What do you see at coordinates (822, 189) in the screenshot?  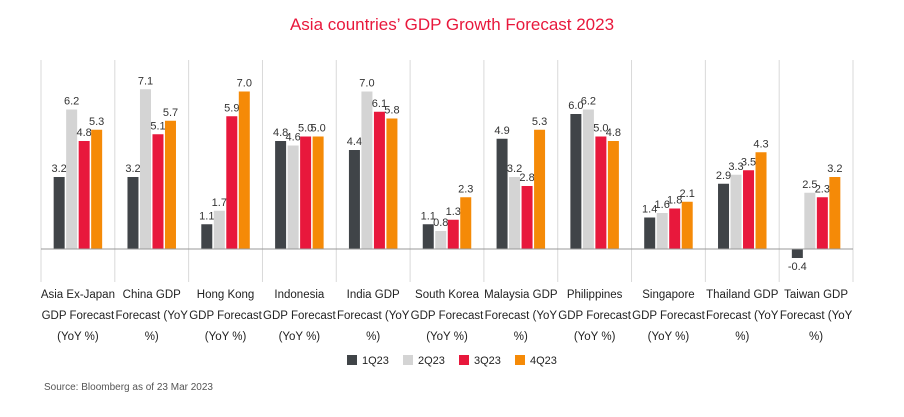 I see `data-label: 2.3` at bounding box center [822, 189].